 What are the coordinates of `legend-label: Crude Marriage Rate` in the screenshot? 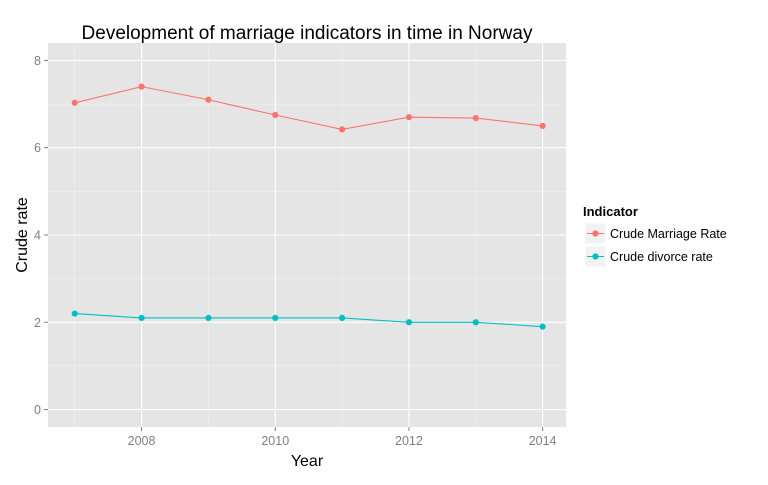 It's located at (668, 234).